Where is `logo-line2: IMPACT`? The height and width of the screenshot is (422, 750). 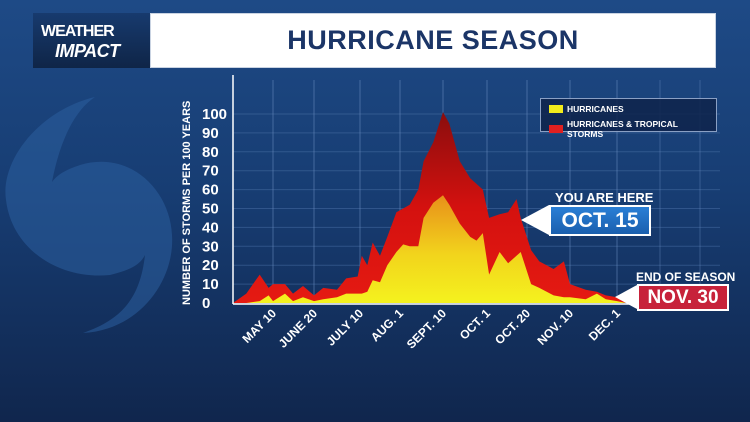 logo-line2: IMPACT is located at coordinates (87, 51).